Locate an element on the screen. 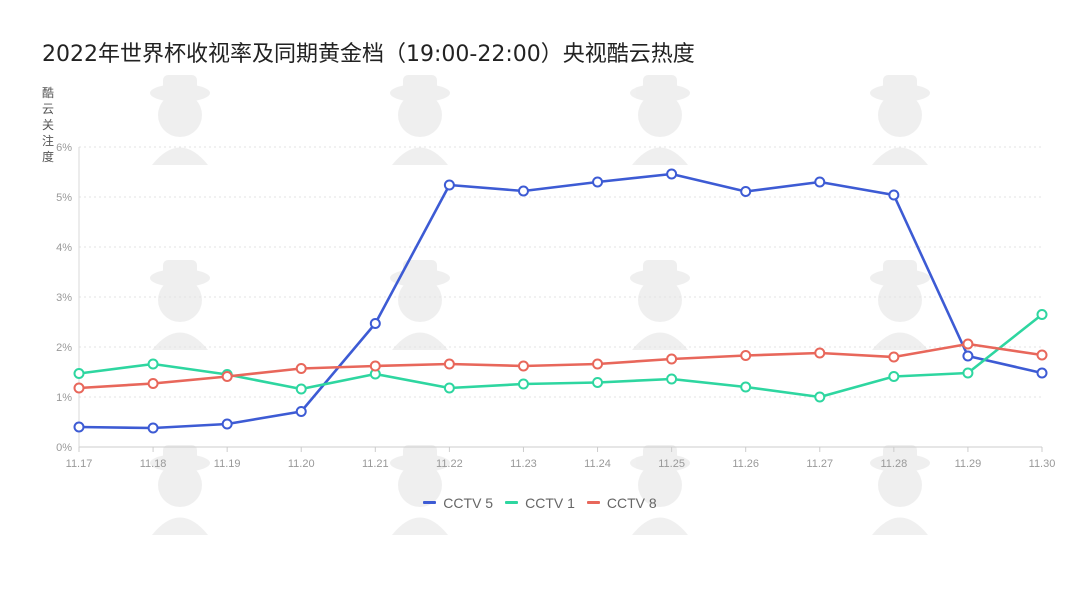 The image size is (1080, 609). x-tick-label: 11.30 is located at coordinates (1042, 464).